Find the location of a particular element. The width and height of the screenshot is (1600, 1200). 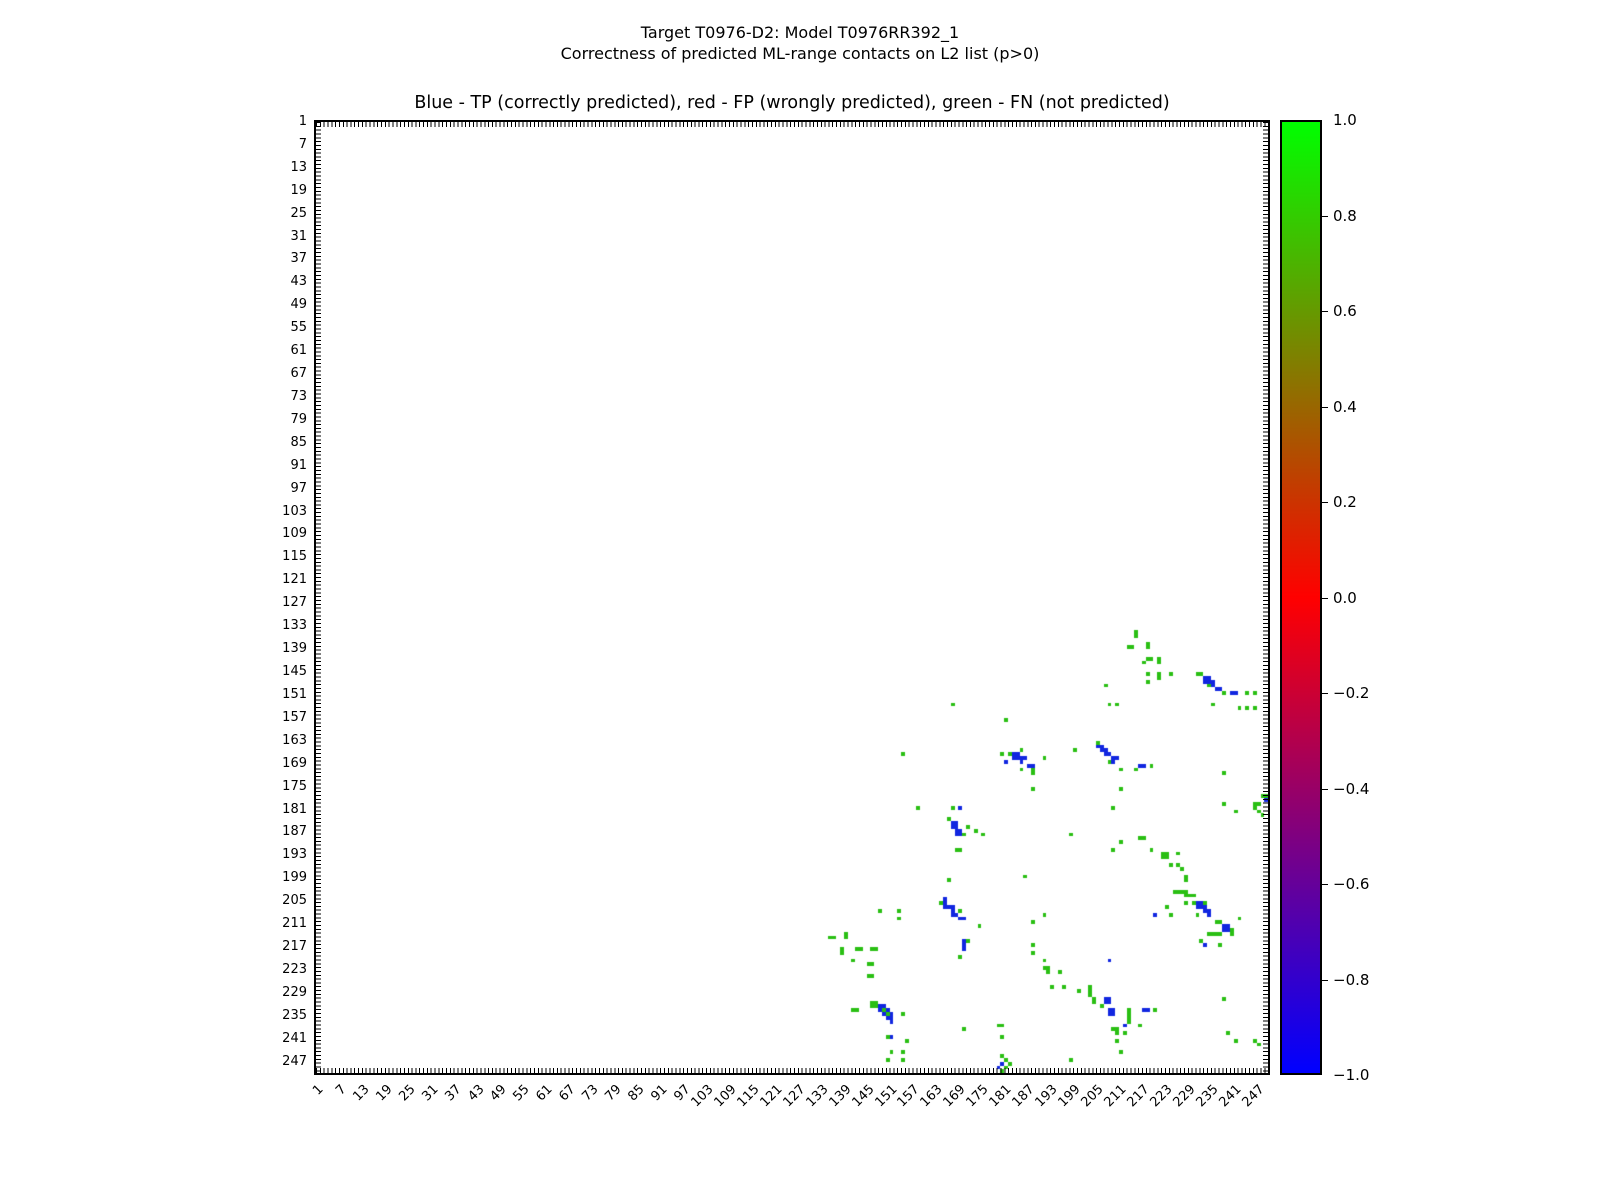

colorbar-tick-label: 0.2 is located at coordinates (1345, 502).